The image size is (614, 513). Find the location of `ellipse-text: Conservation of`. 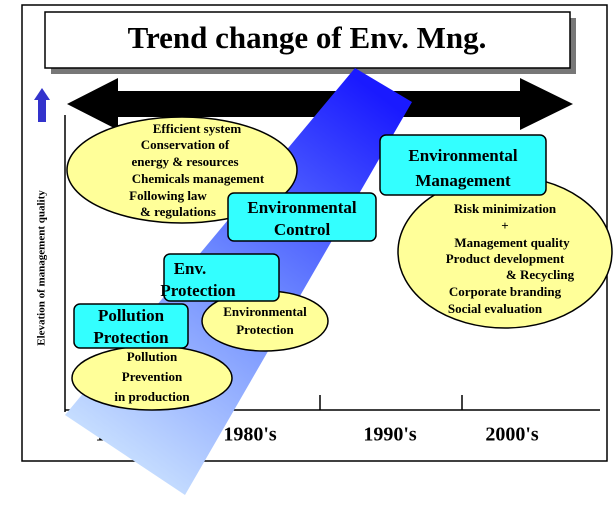

ellipse-text: Conservation of is located at coordinates (185, 144).